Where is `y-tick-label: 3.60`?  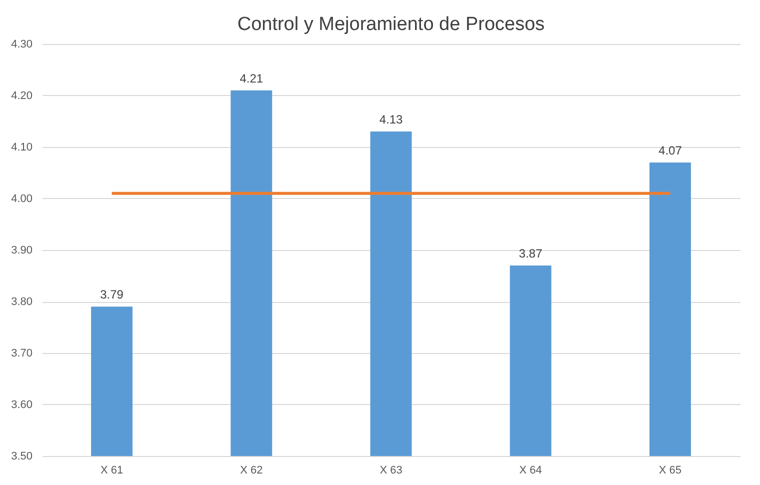 y-tick-label: 3.60 is located at coordinates (21, 405).